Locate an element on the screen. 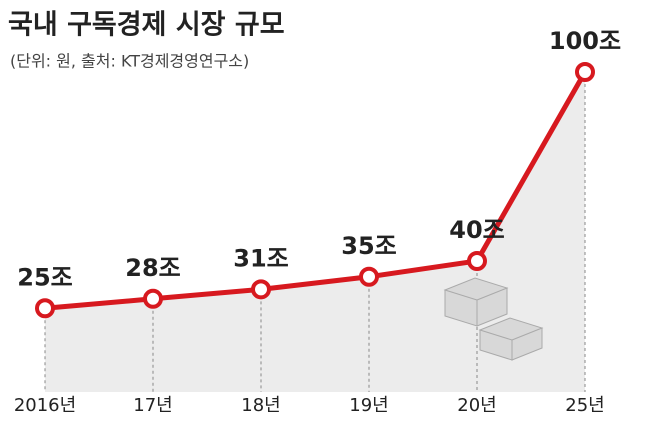 This screenshot has width=650, height=438. chart-title: 국내 구독경제 시장 규모 is located at coordinates (146, 25).